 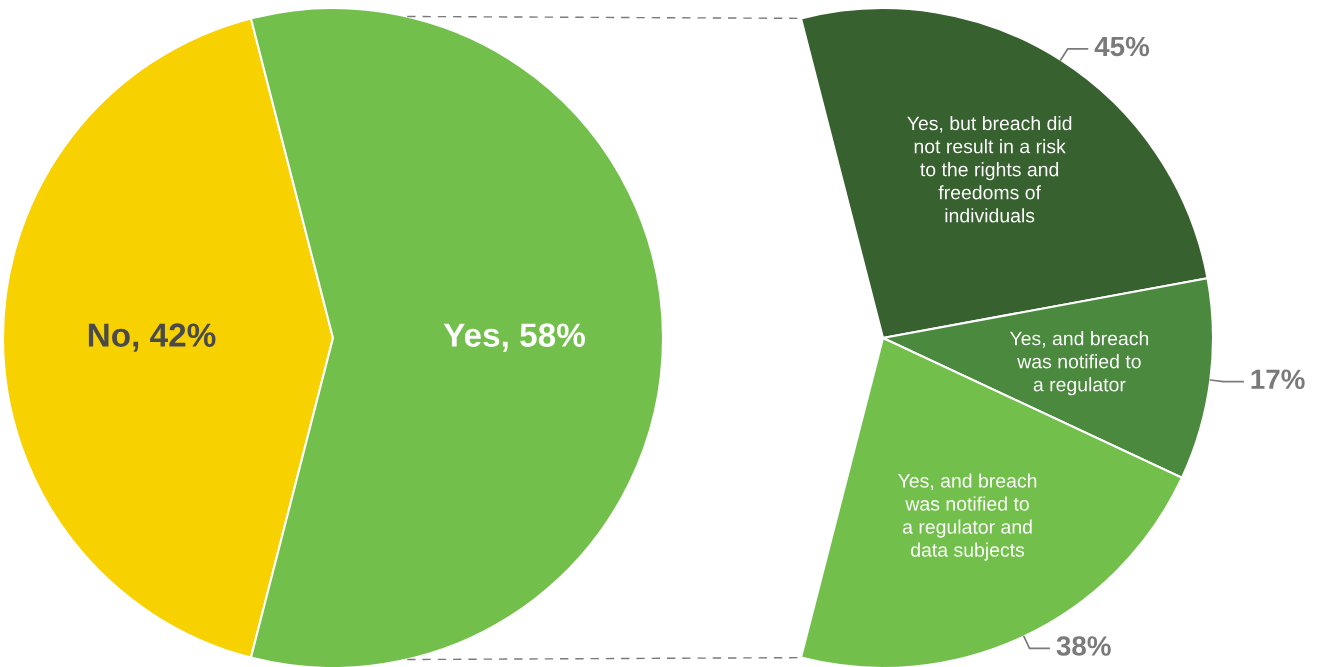 I want to click on slice-label: No, 42%, so click(x=152, y=337).